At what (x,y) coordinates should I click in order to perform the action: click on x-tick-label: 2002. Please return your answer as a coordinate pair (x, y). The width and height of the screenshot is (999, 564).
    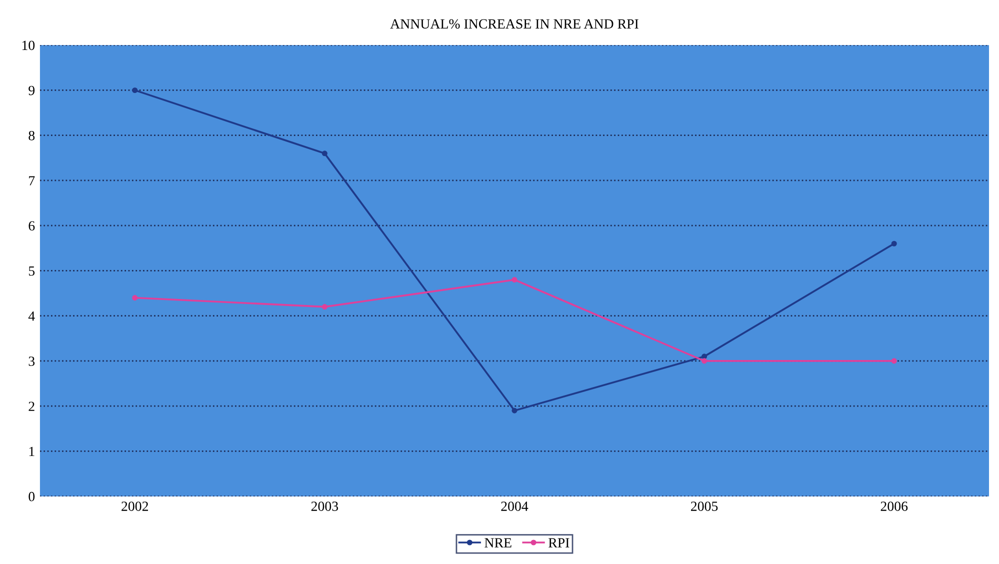
    Looking at the image, I should click on (135, 506).